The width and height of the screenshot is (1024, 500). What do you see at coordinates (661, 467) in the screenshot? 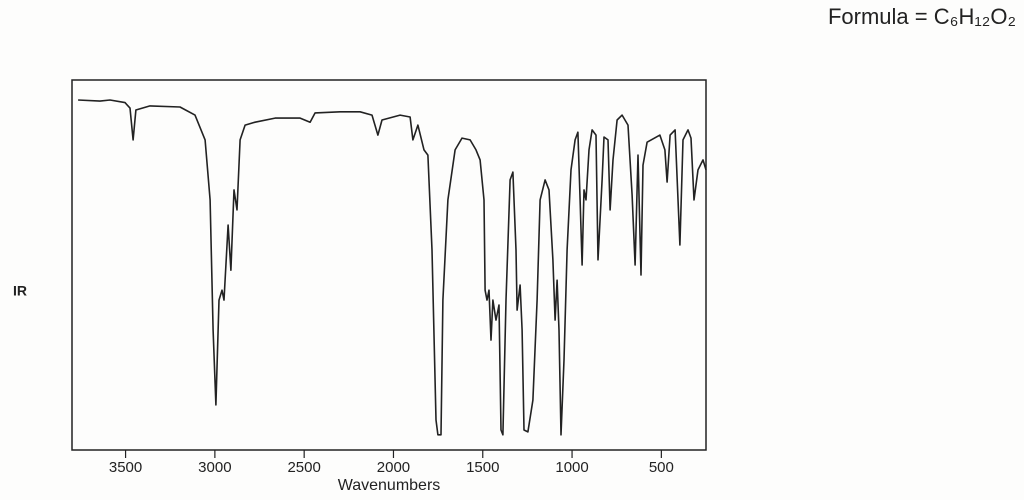
I see `x-tick-label: 500` at bounding box center [661, 467].